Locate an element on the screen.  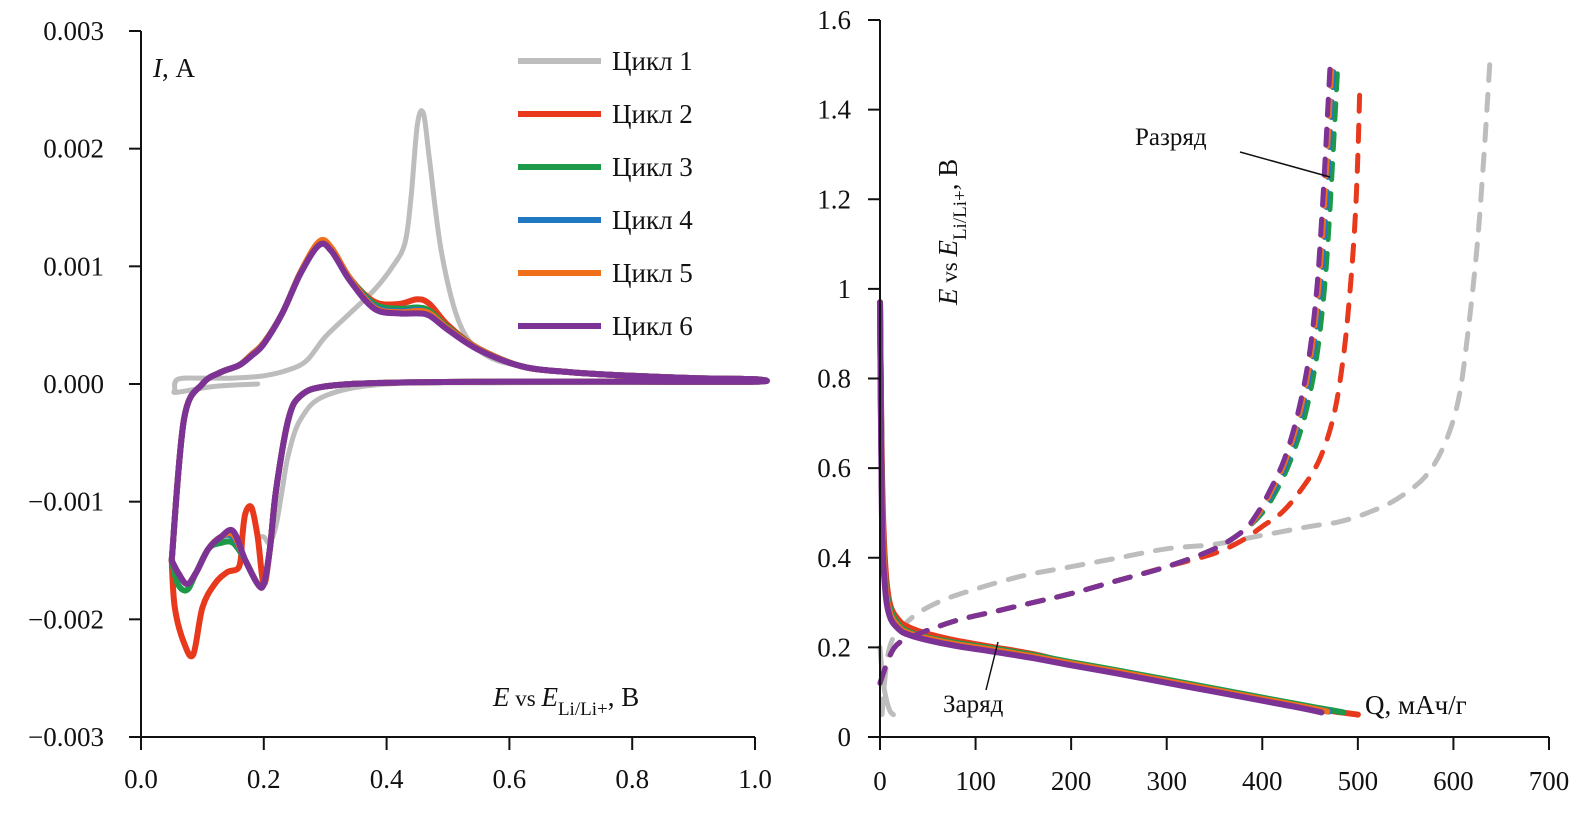
discharge-annotation-leader is located at coordinates (1285, 164).